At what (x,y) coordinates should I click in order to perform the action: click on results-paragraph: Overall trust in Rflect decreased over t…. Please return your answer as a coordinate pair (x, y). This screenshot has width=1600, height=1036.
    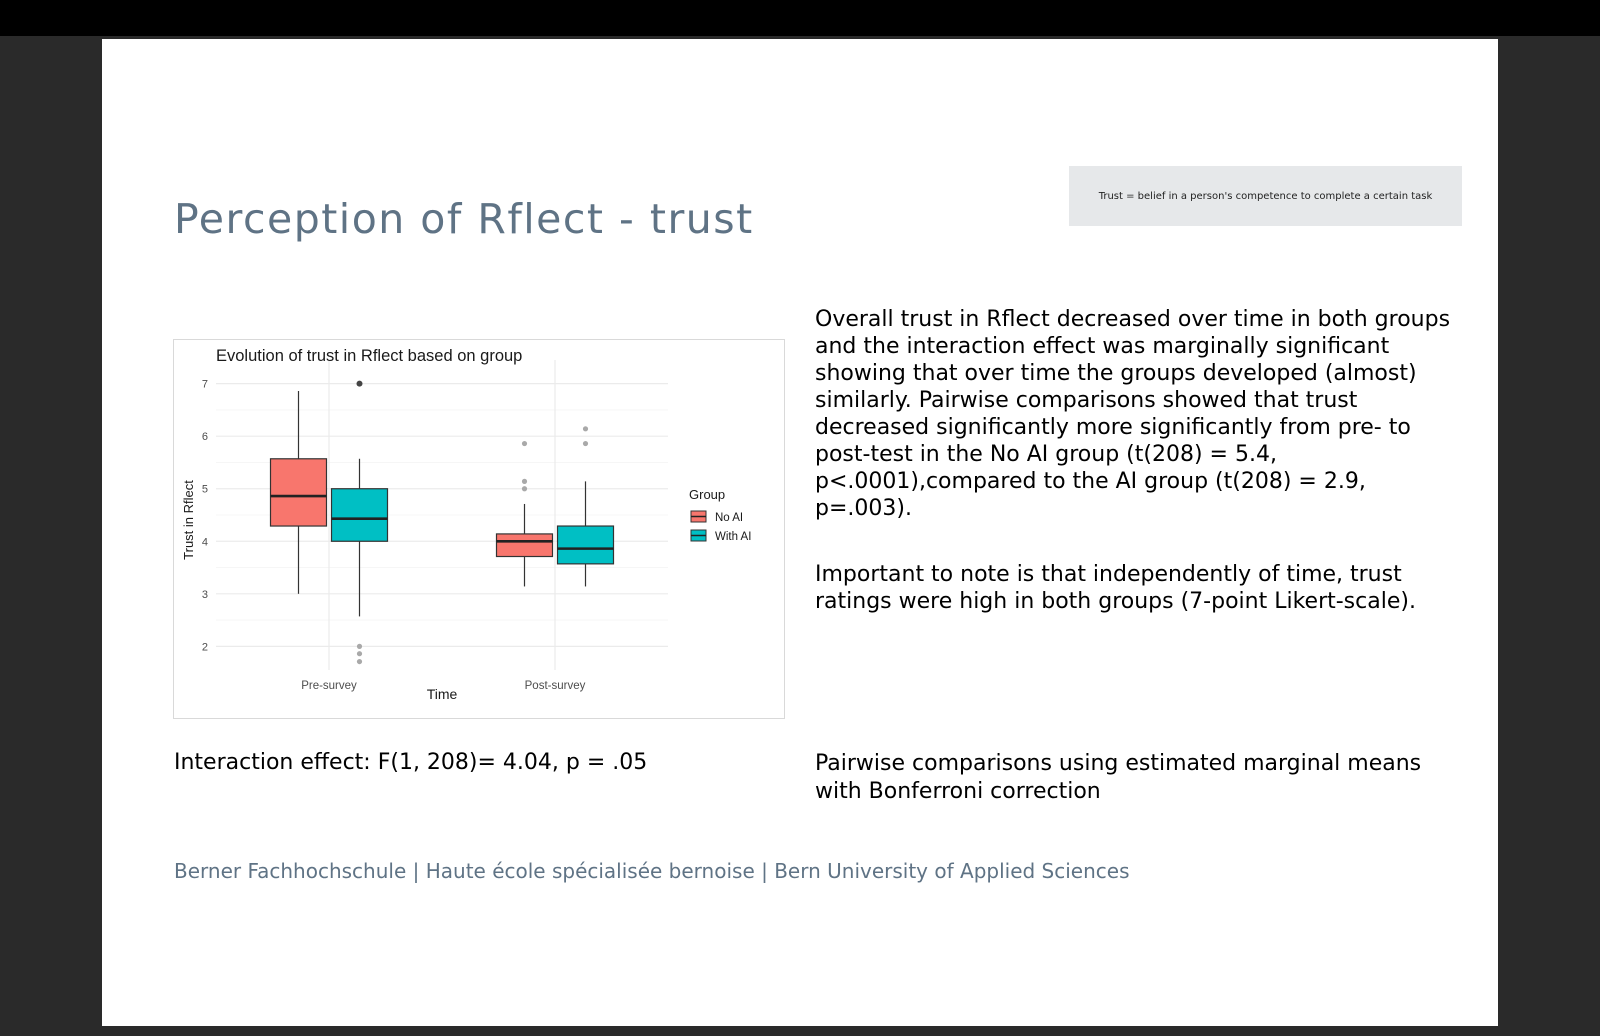
    Looking at the image, I should click on (1133, 414).